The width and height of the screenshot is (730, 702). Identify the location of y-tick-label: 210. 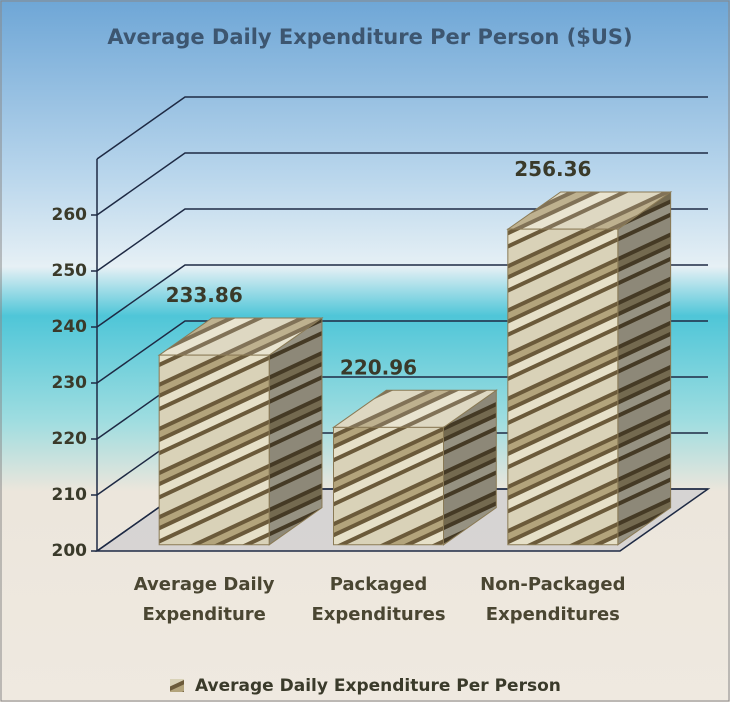
(70, 495).